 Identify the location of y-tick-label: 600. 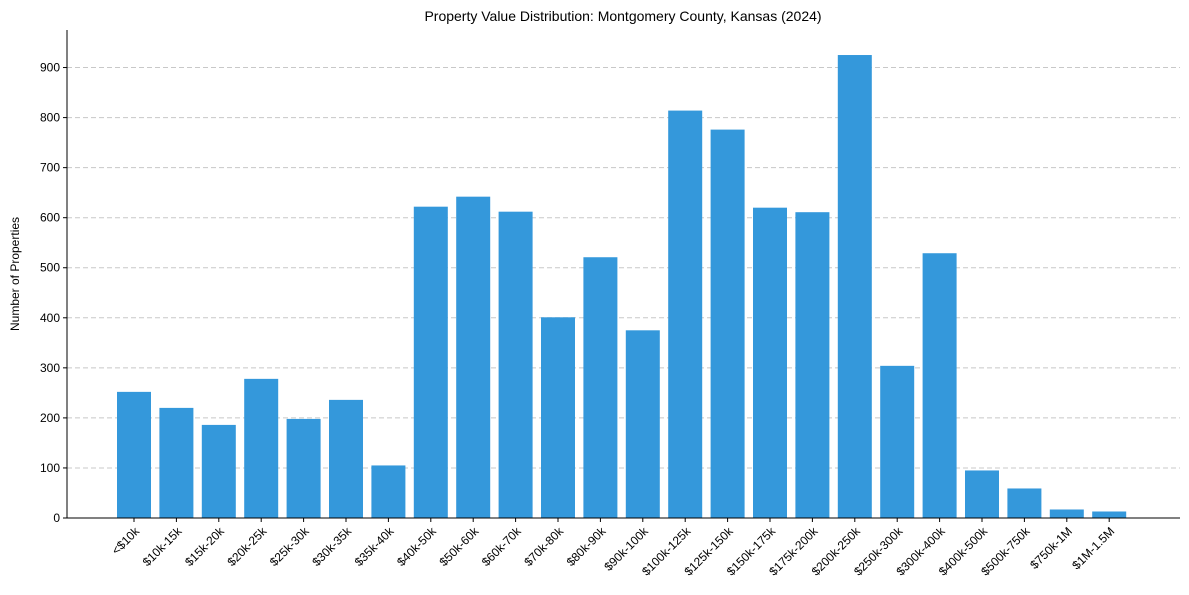
(50, 218).